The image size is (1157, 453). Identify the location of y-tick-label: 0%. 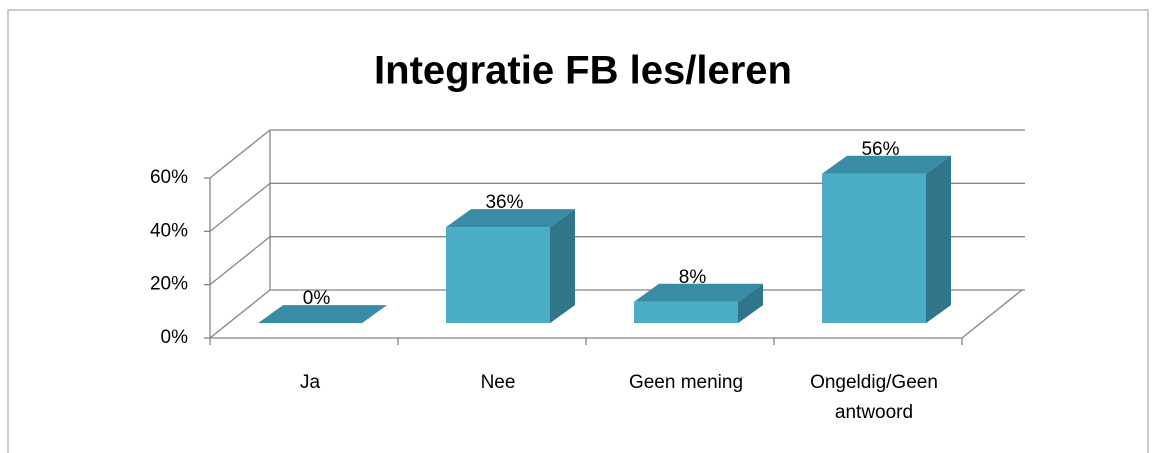
(175, 337).